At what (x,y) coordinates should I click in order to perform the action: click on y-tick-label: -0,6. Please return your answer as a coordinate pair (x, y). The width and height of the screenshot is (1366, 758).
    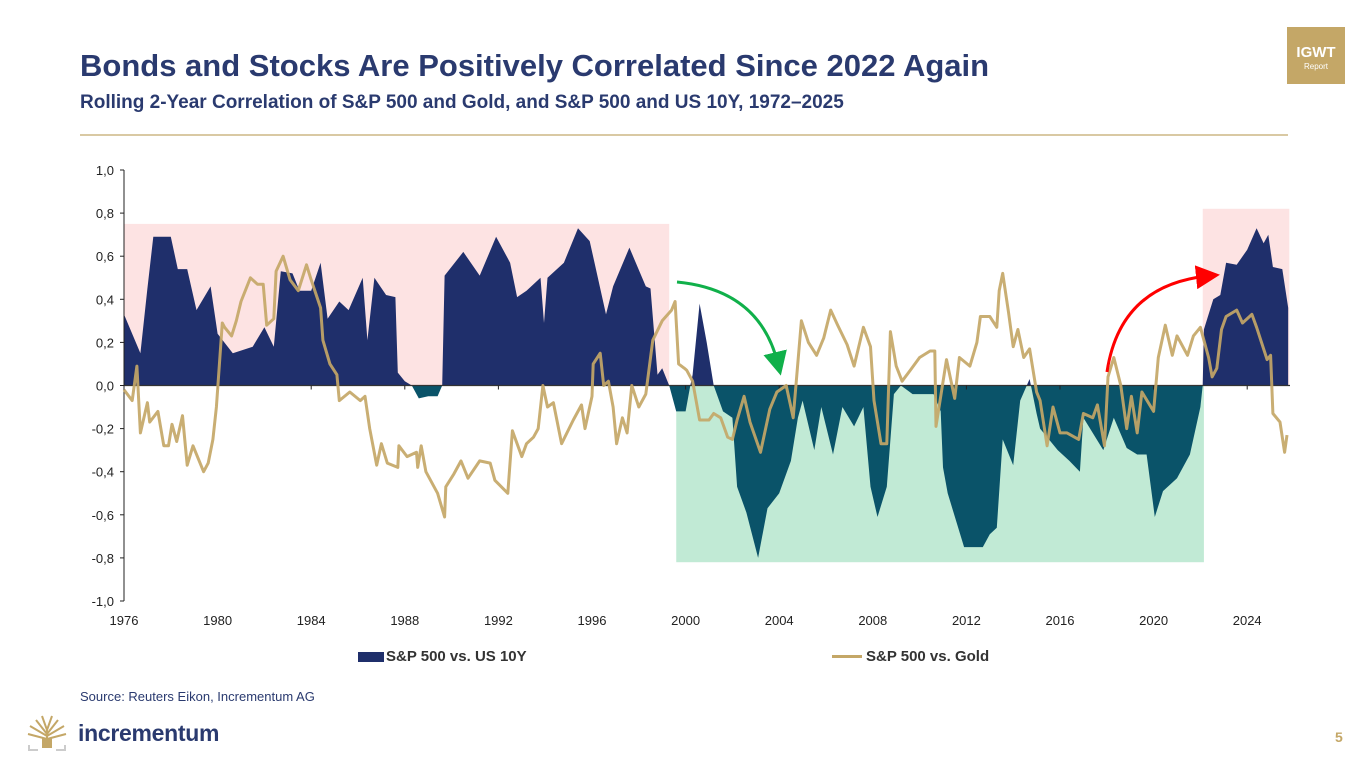
    Looking at the image, I should click on (103, 515).